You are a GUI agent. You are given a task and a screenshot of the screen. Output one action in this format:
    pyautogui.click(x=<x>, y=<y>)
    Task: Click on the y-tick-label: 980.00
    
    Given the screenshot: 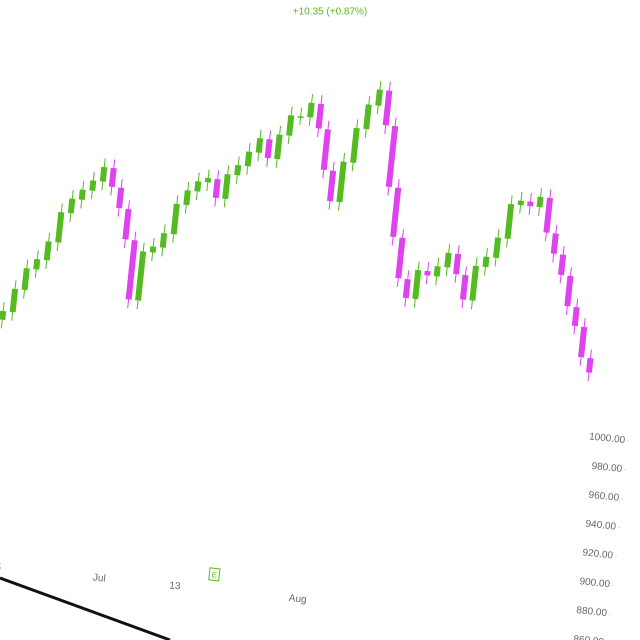 What is the action you would take?
    pyautogui.click(x=607, y=468)
    